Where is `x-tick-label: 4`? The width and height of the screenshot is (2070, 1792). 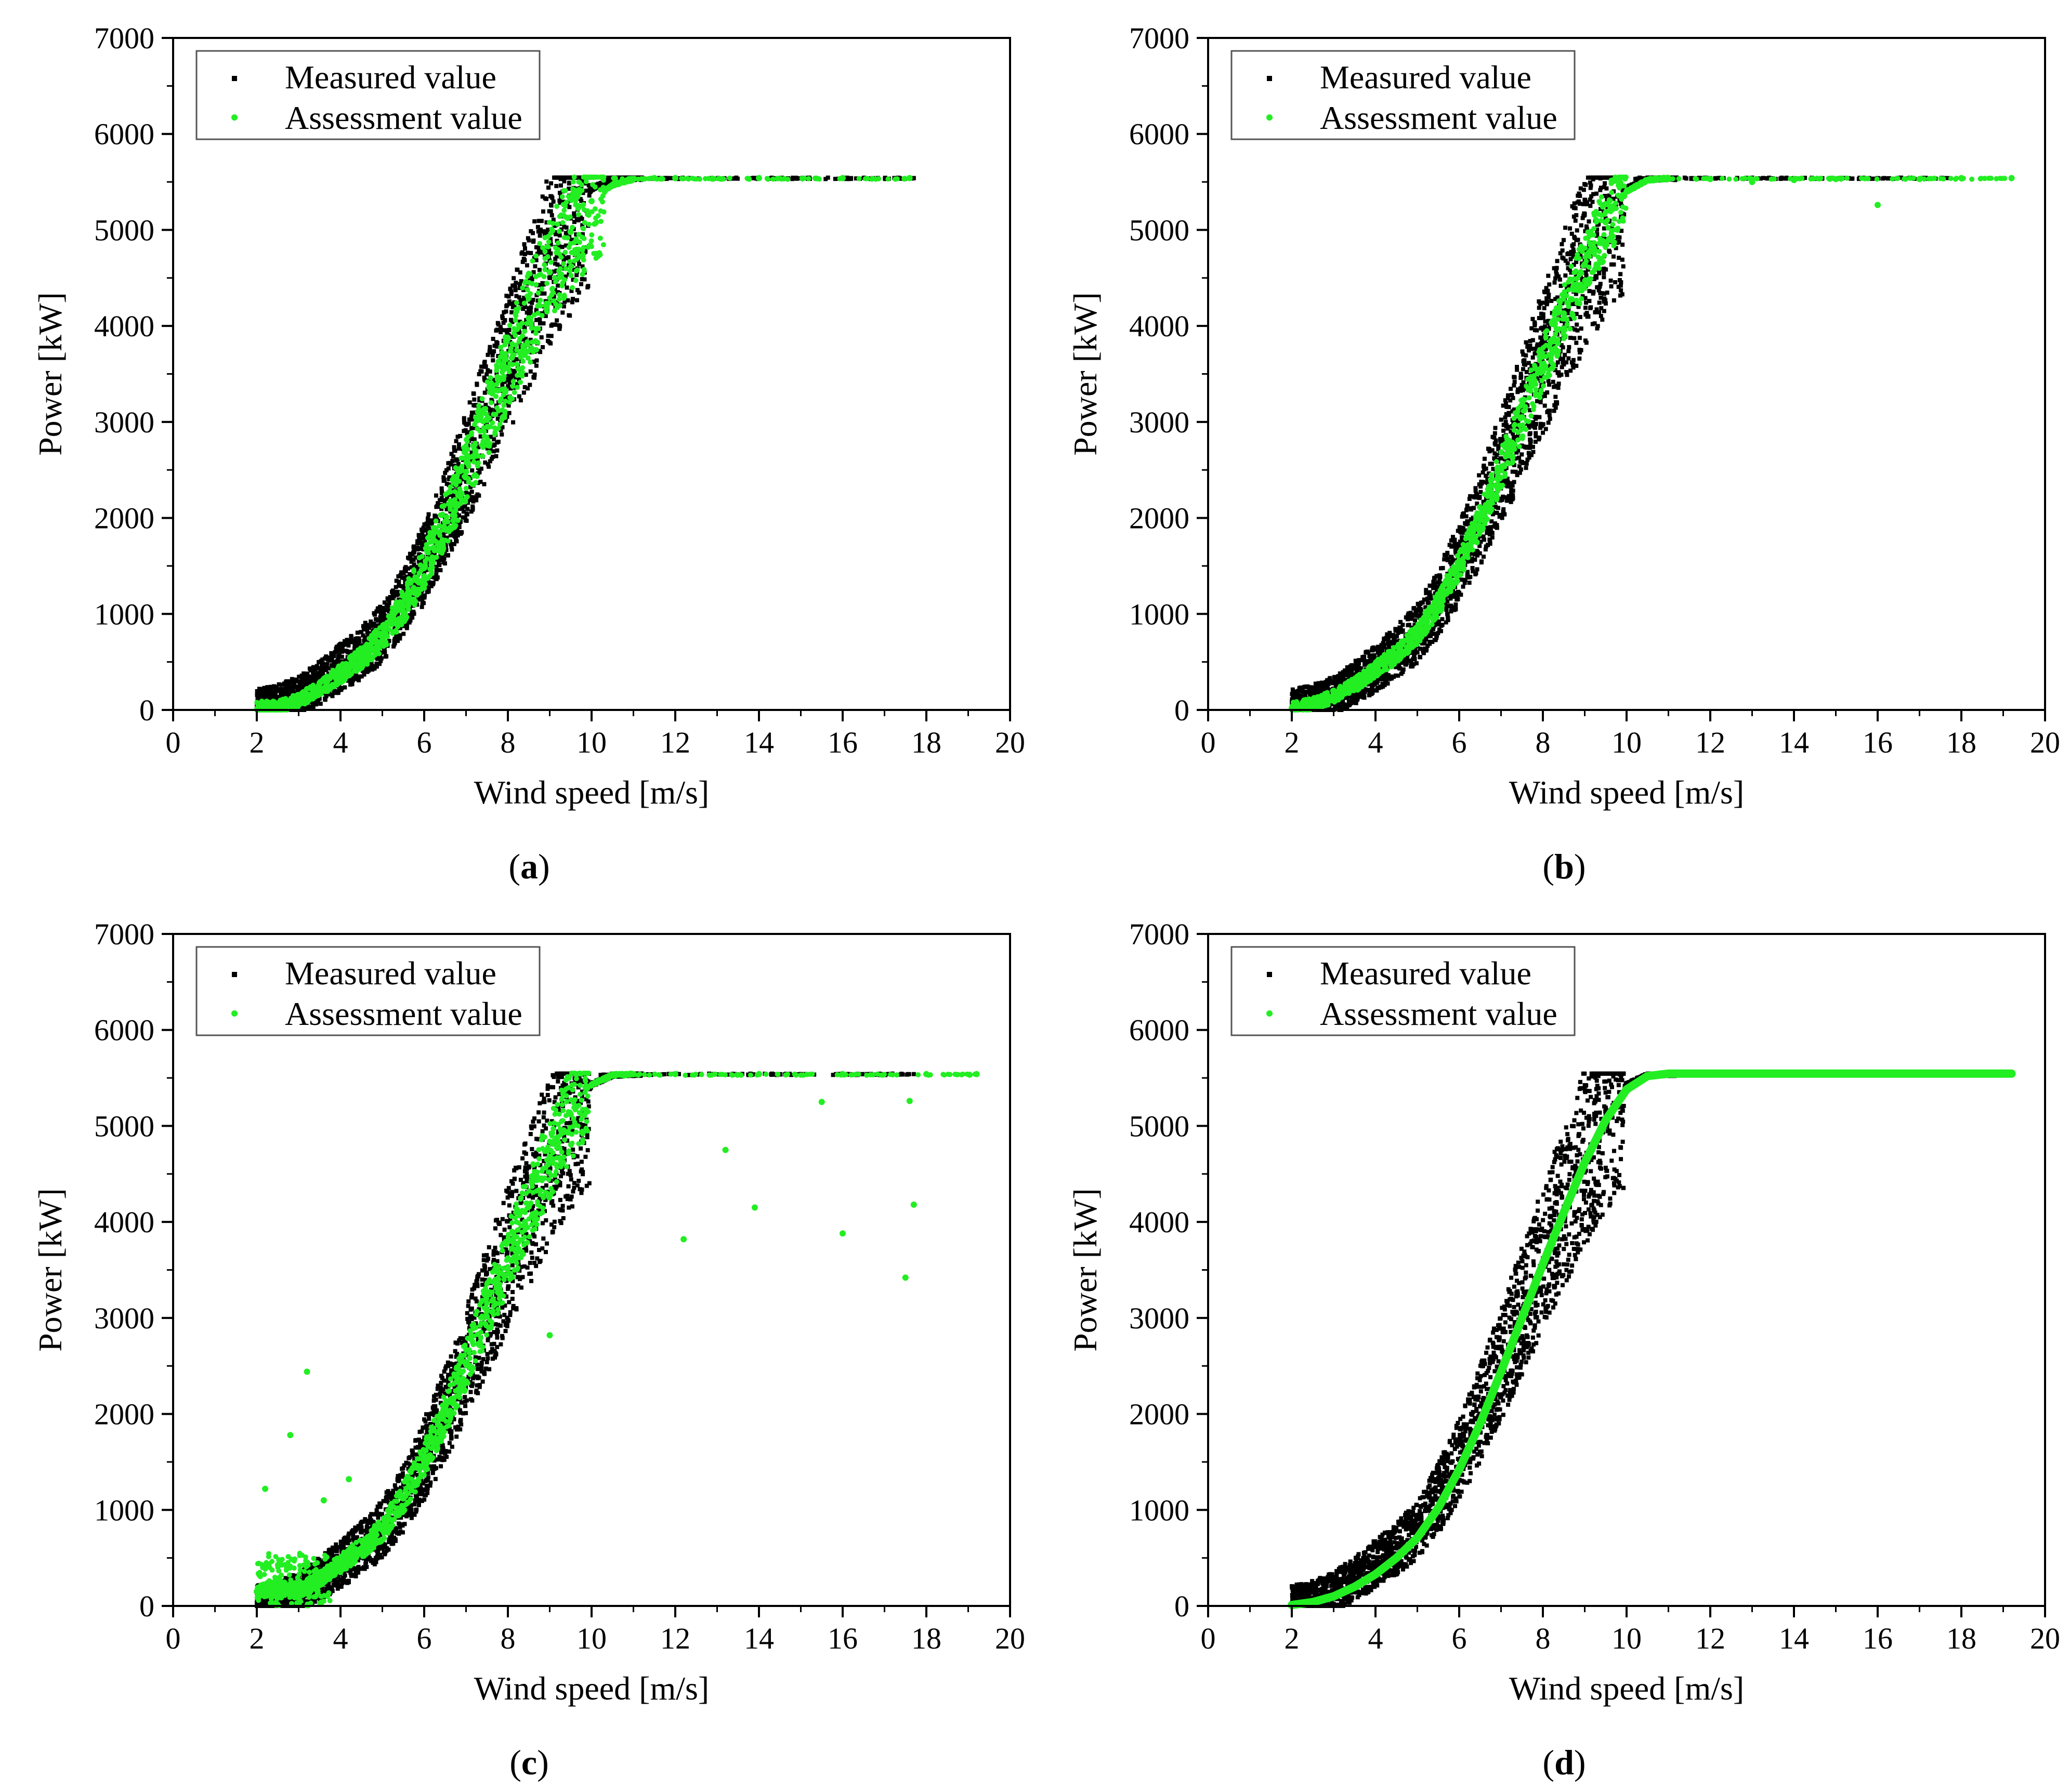 x-tick-label: 4 is located at coordinates (340, 742).